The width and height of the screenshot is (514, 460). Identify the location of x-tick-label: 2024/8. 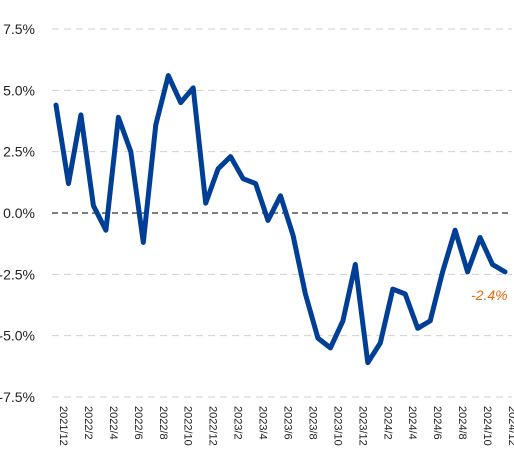
(462, 423).